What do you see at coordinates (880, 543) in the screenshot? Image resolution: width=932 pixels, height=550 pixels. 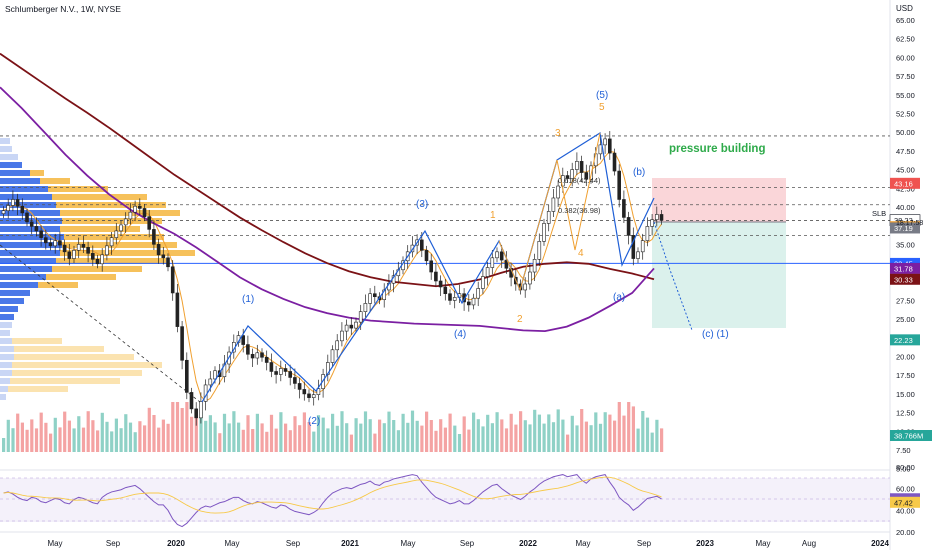 I see `time-tick: 2024` at bounding box center [880, 543].